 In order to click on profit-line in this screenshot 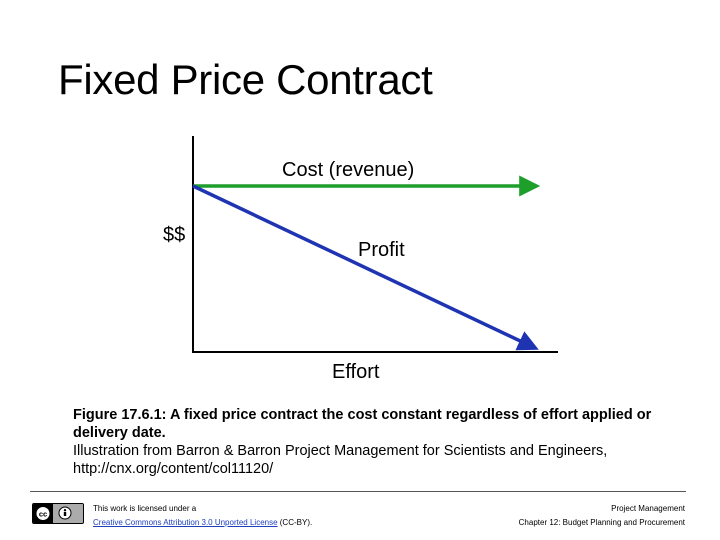, I will do `click(365, 267)`.